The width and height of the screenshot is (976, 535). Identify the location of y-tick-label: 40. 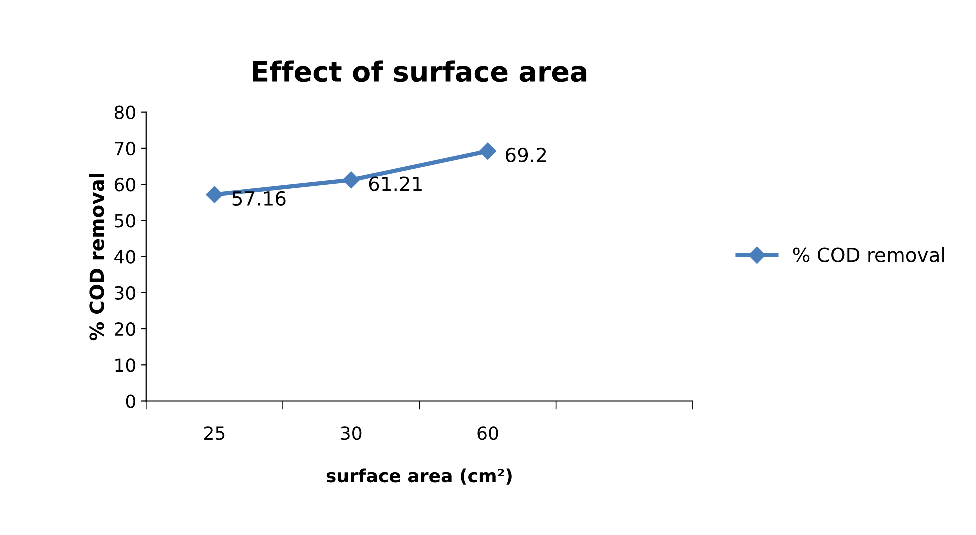
(125, 257).